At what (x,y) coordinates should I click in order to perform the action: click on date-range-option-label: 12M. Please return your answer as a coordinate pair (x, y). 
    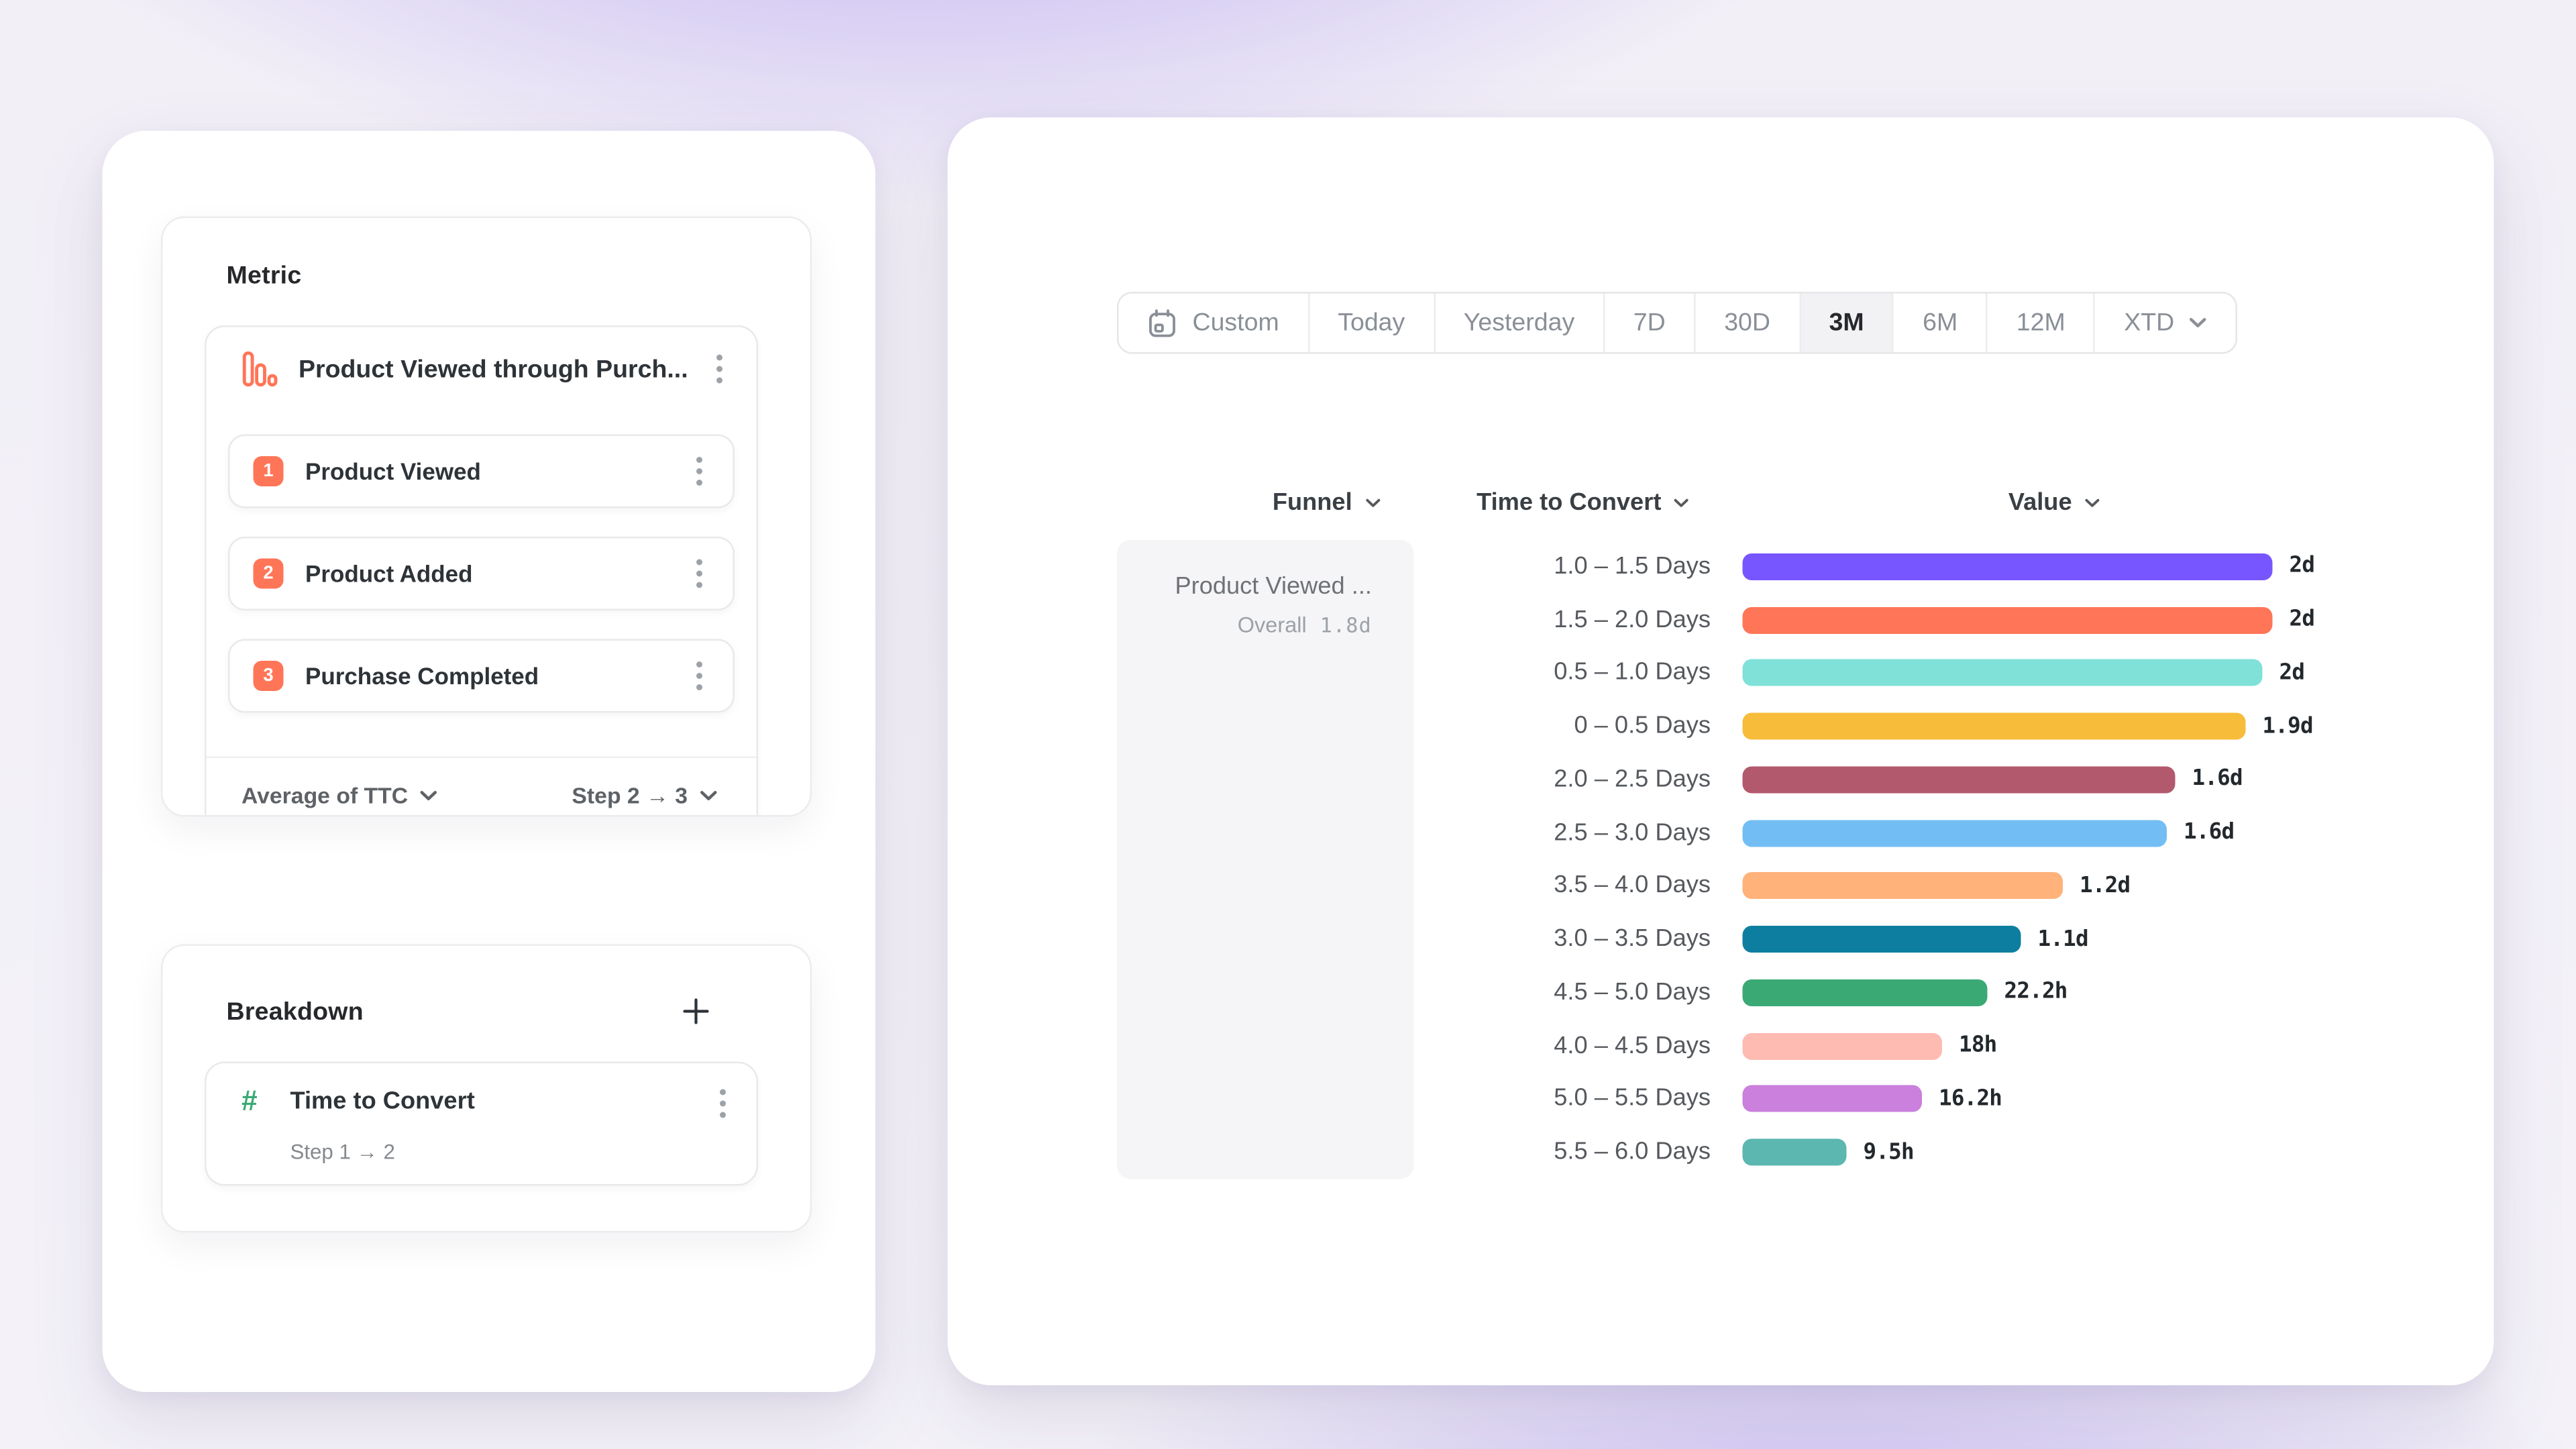
    Looking at the image, I should click on (2040, 323).